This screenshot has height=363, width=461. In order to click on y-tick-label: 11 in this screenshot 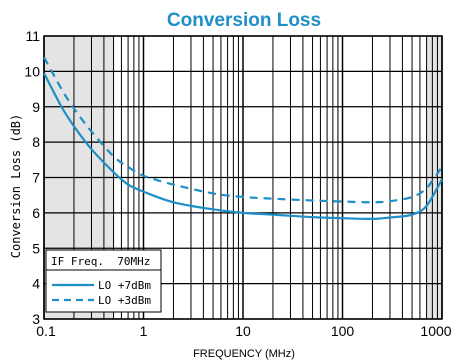, I will do `click(32, 36)`.